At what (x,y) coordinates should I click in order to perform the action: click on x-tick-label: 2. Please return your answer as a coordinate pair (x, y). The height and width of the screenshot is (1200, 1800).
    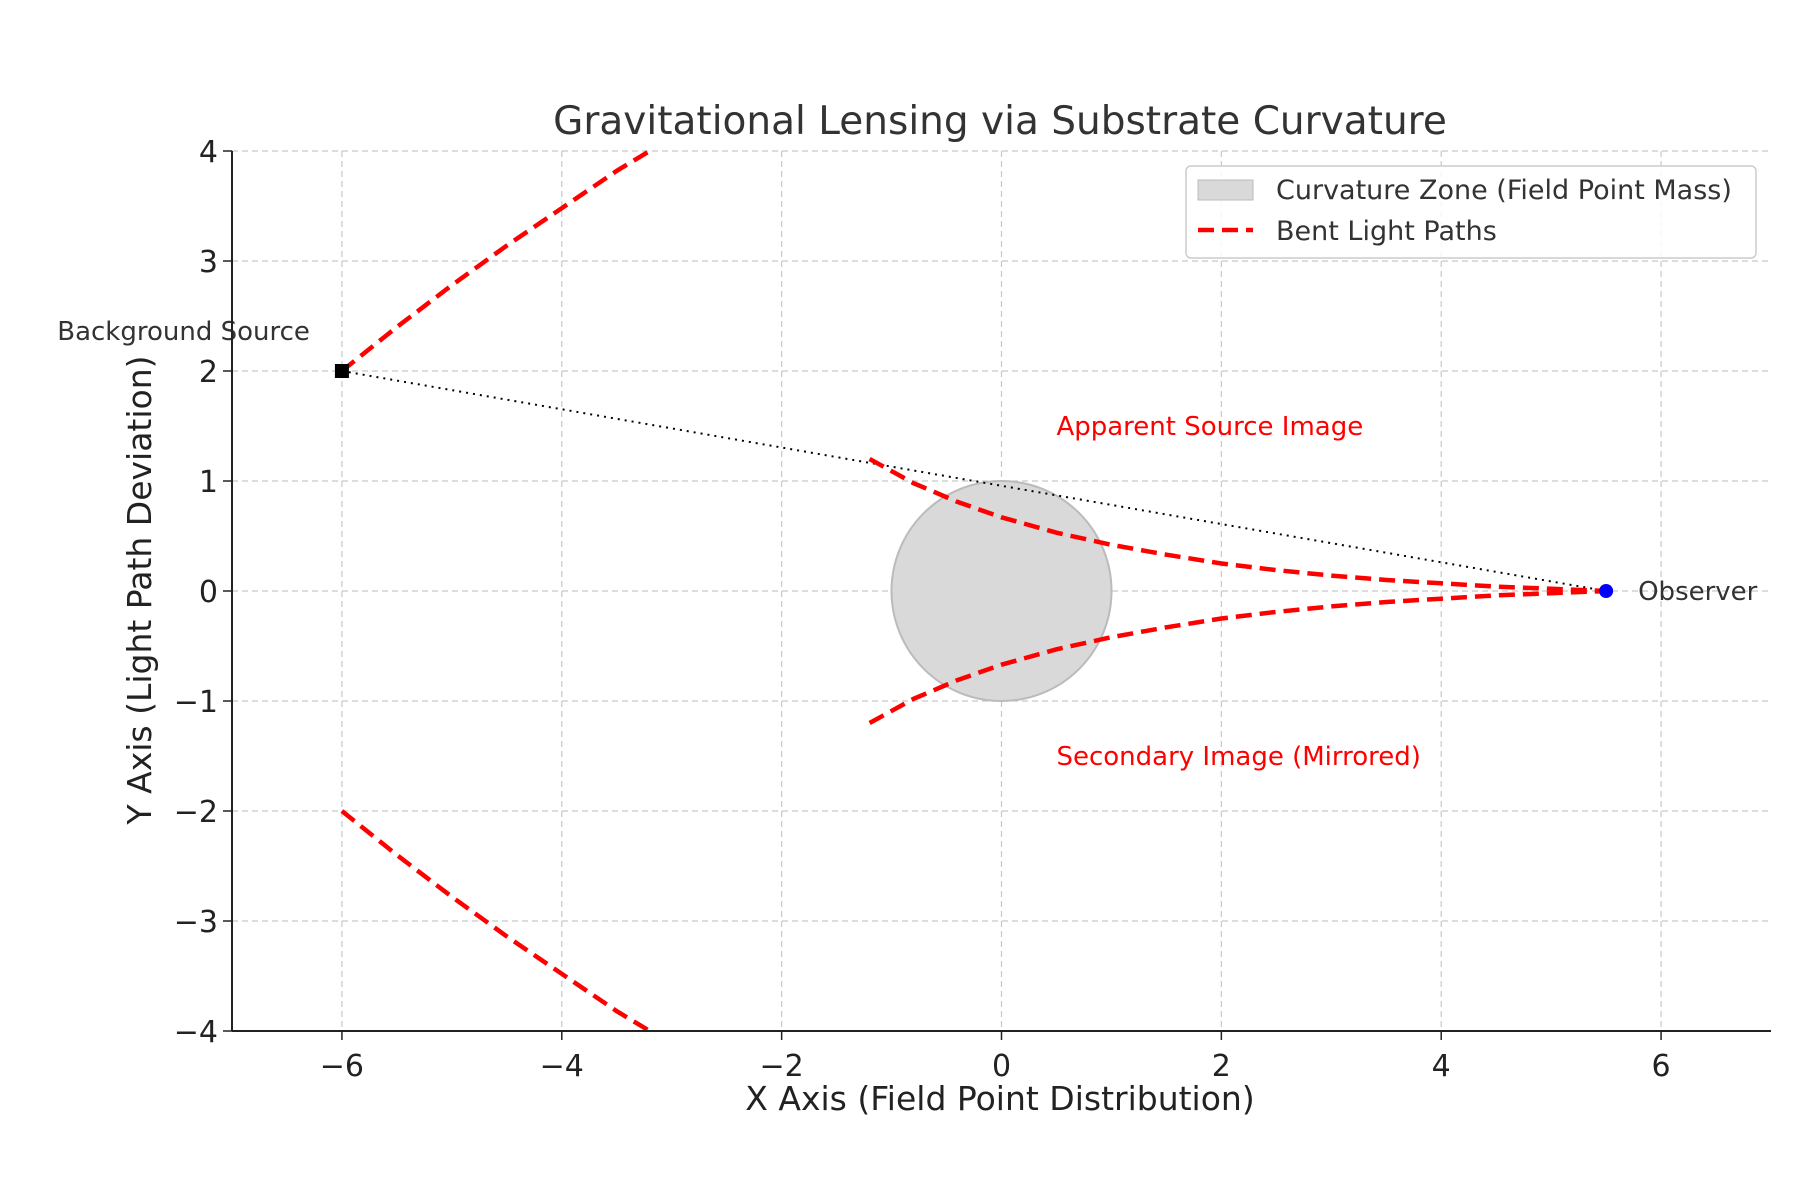
    Looking at the image, I should click on (1221, 1066).